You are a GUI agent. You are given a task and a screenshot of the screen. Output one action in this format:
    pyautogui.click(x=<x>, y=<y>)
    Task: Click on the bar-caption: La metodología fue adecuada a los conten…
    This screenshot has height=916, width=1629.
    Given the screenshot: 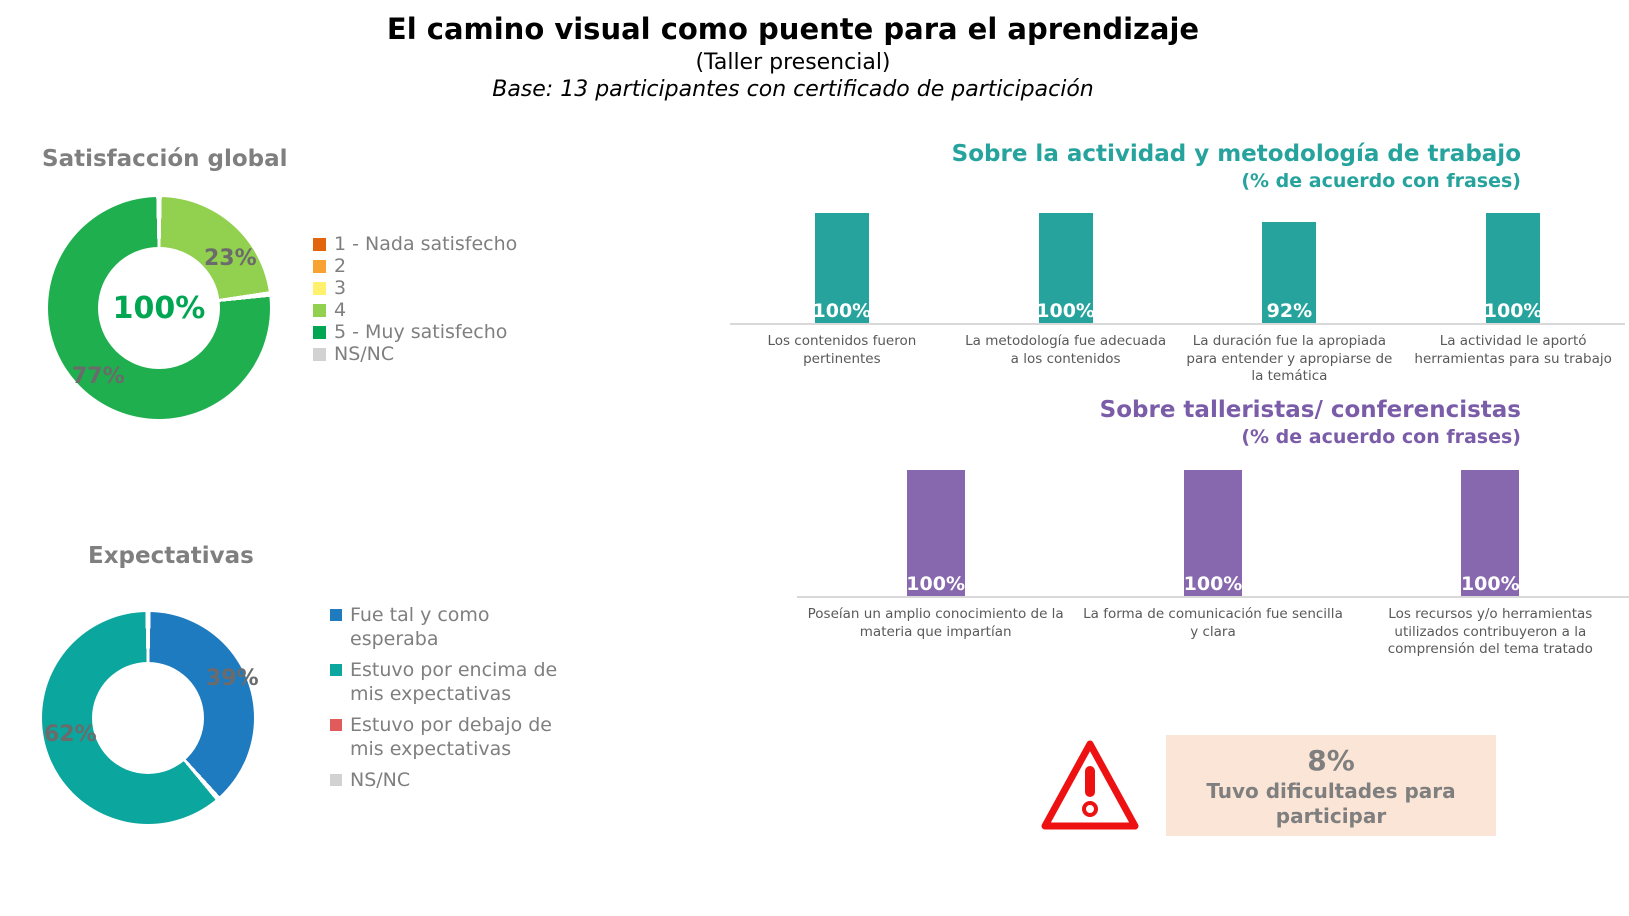 What is the action you would take?
    pyautogui.click(x=1066, y=350)
    